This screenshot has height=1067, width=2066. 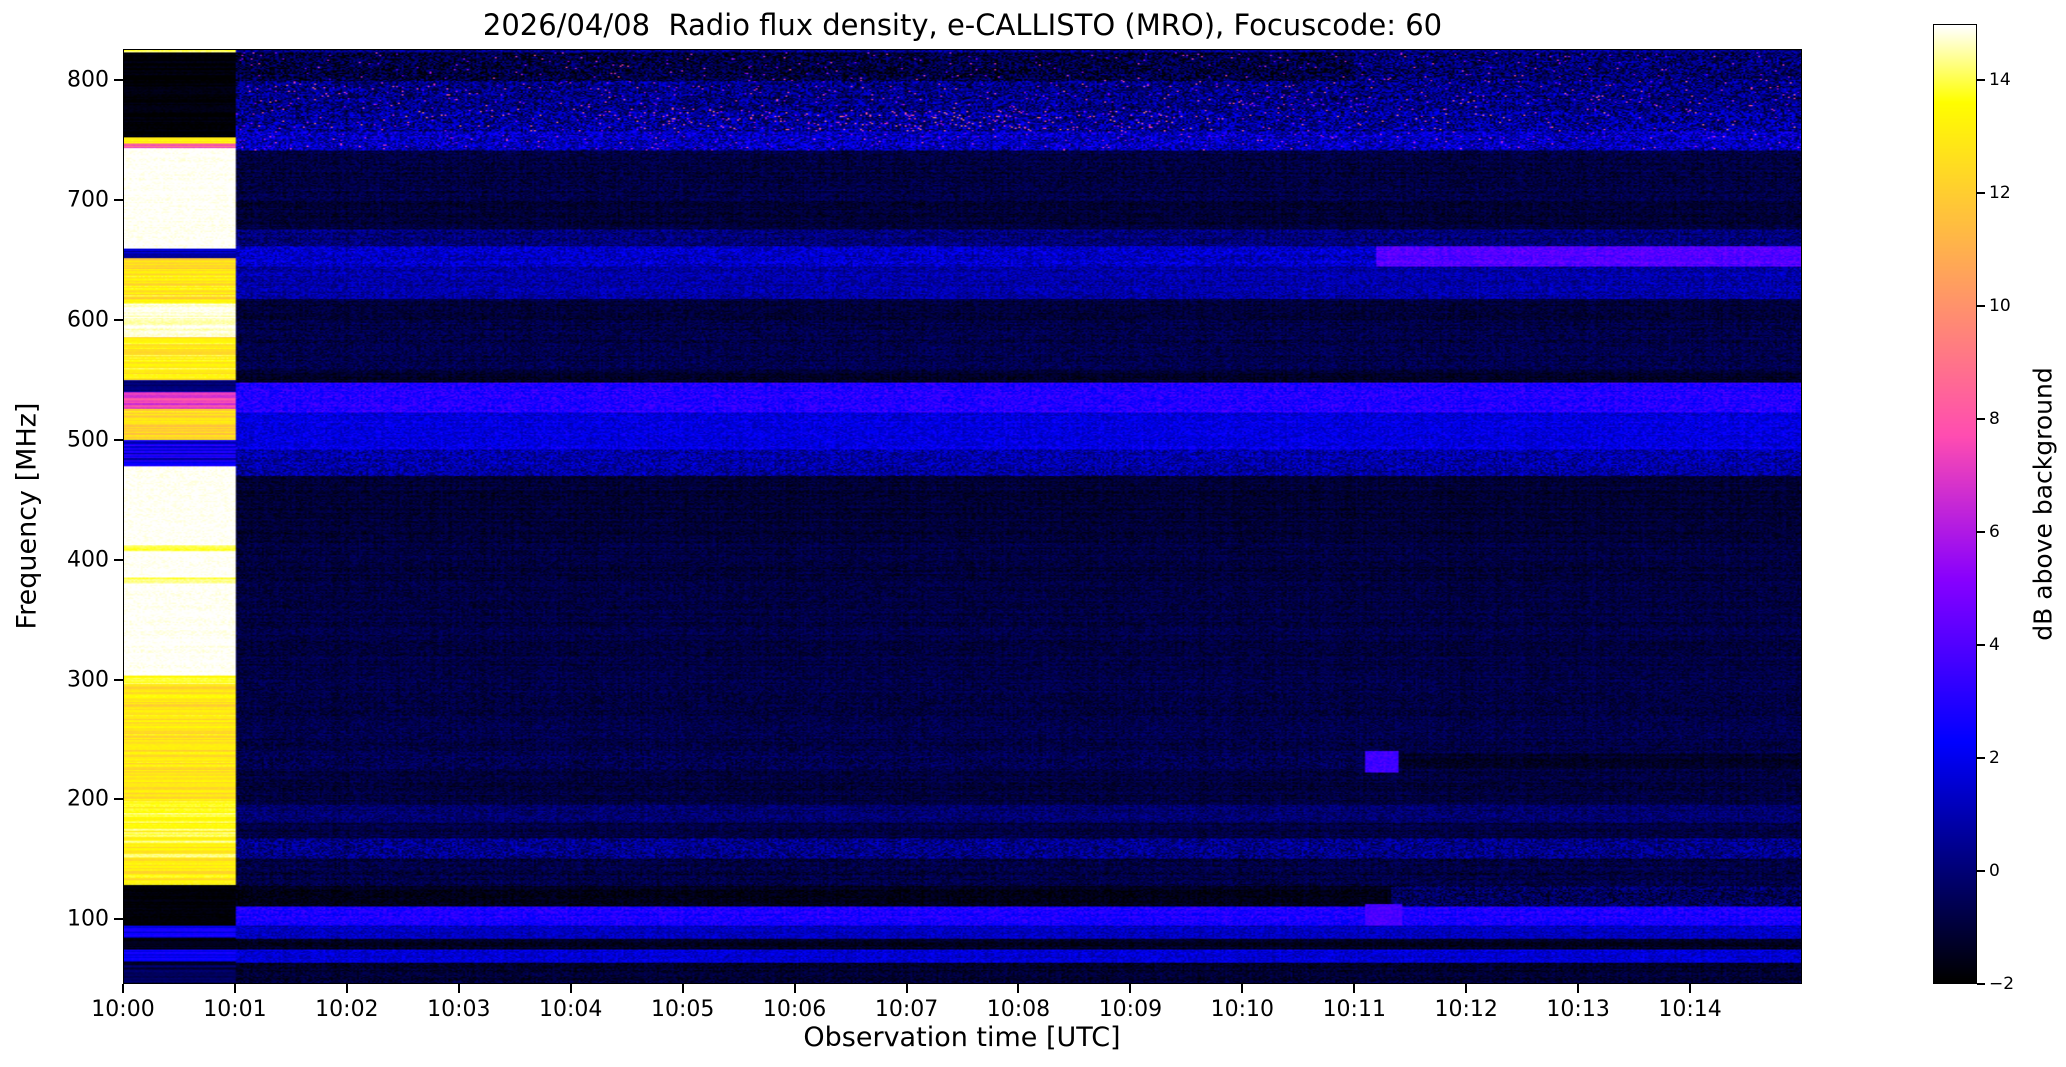 What do you see at coordinates (1578, 1009) in the screenshot?
I see `x-tick-label: 10:13` at bounding box center [1578, 1009].